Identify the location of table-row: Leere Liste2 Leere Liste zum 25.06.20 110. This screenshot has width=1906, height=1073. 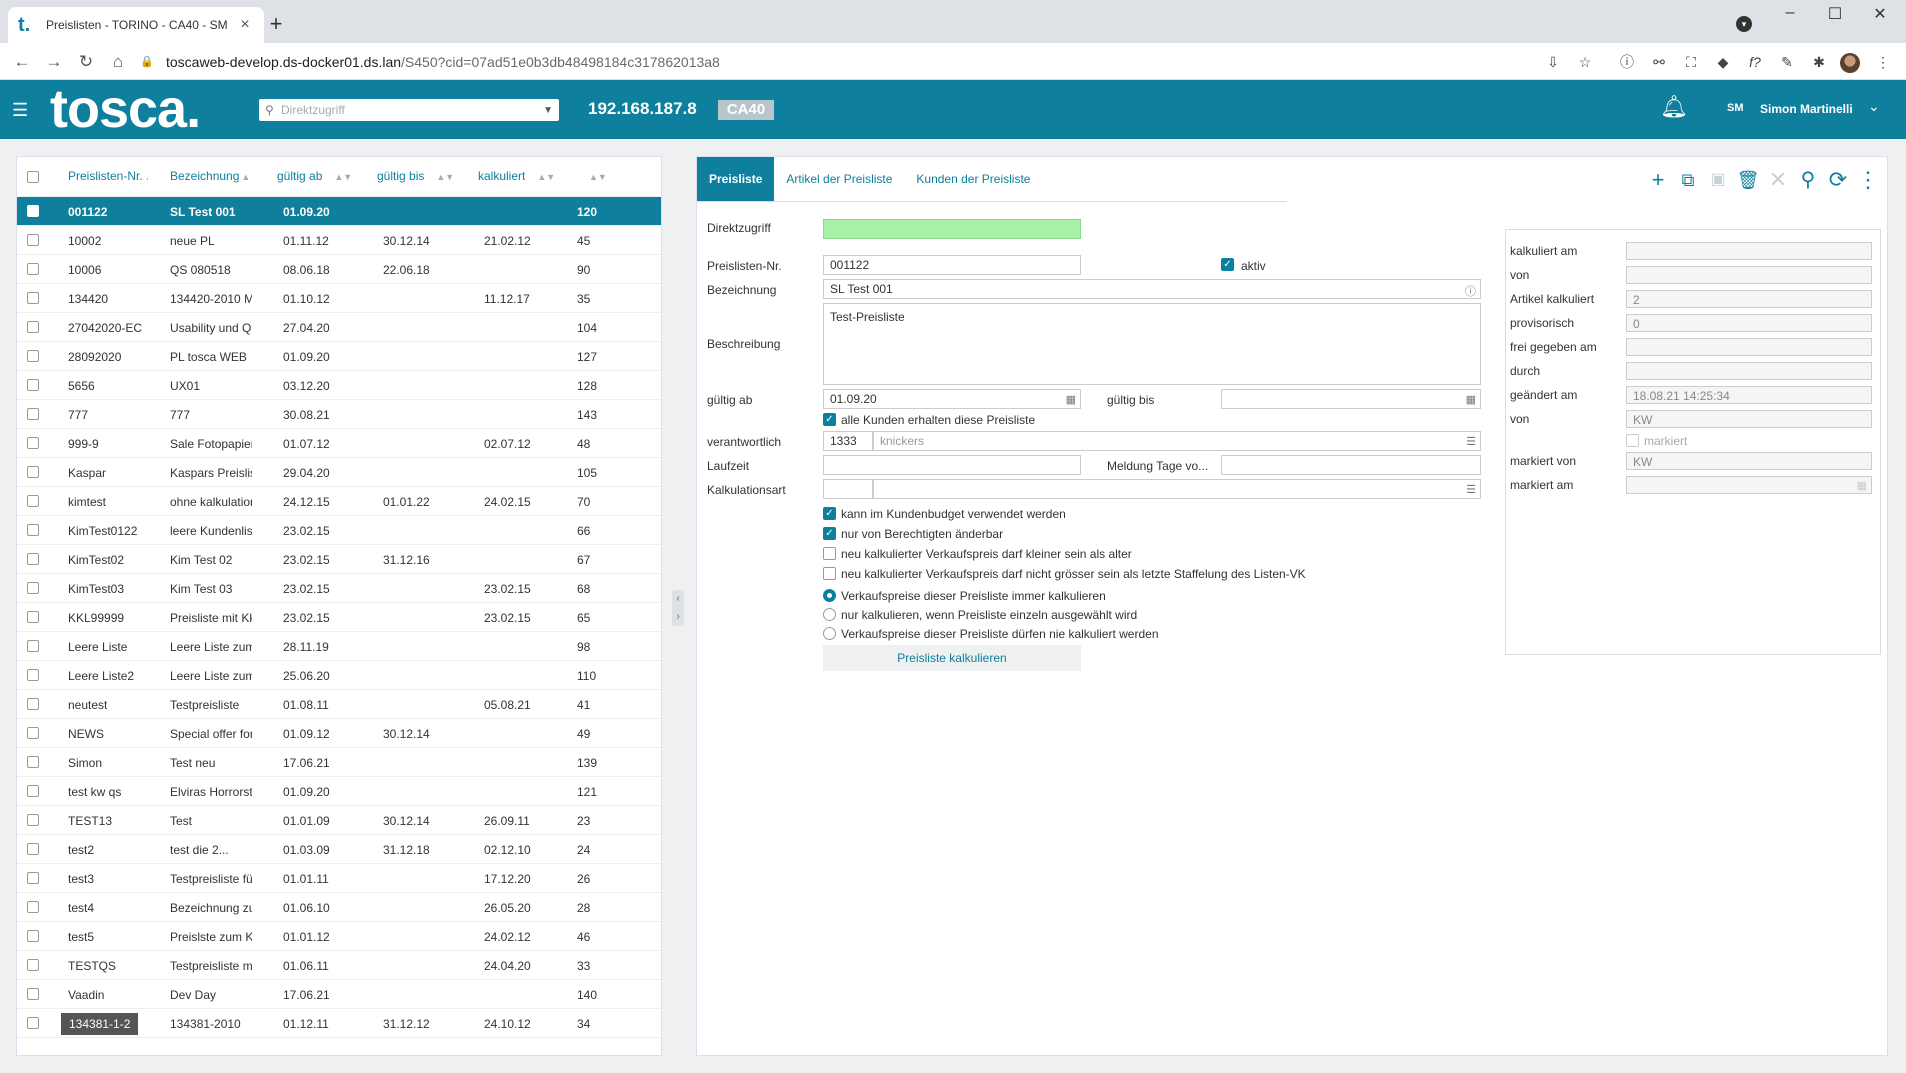
(339, 675).